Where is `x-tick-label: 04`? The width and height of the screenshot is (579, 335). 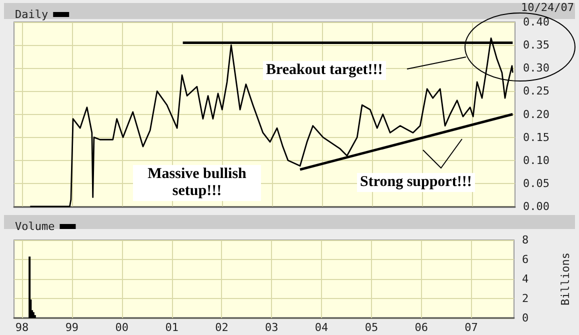
x-tick-label: 04 is located at coordinates (321, 327).